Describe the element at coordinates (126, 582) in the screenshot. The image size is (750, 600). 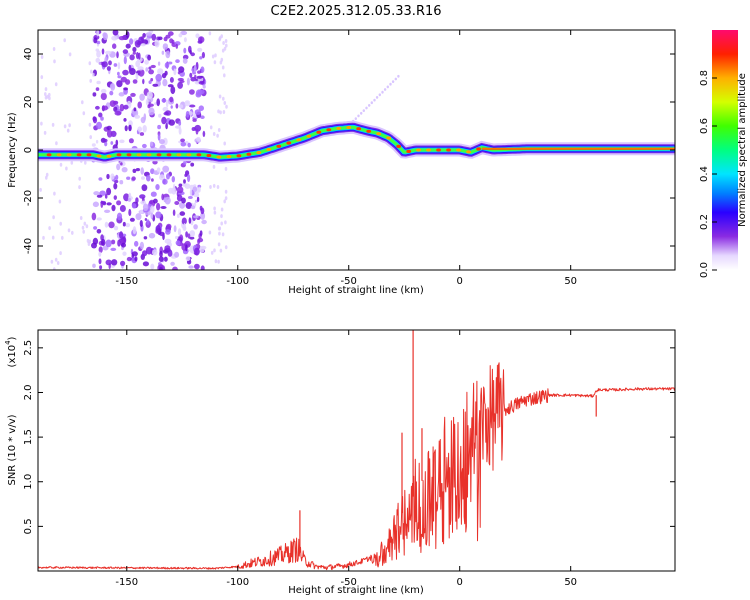
I see `x-tick-label: -150` at that location.